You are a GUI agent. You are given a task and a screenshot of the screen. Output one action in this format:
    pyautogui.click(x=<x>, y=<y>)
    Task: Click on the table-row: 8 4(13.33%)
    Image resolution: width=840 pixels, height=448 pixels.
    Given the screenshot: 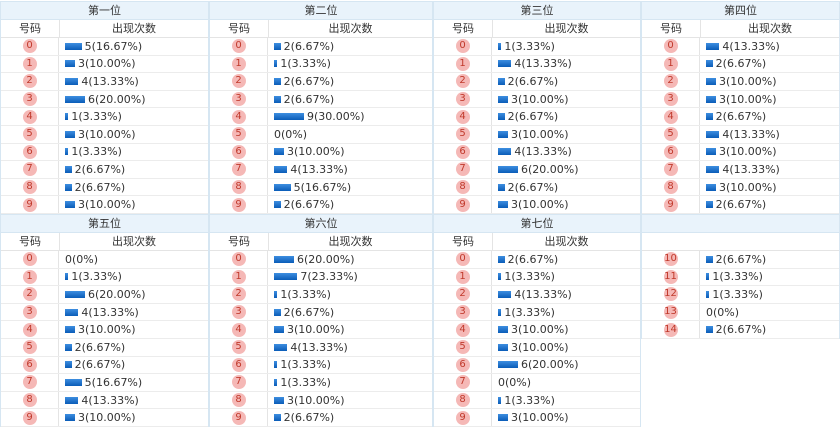 What is the action you would take?
    pyautogui.click(x=104, y=400)
    